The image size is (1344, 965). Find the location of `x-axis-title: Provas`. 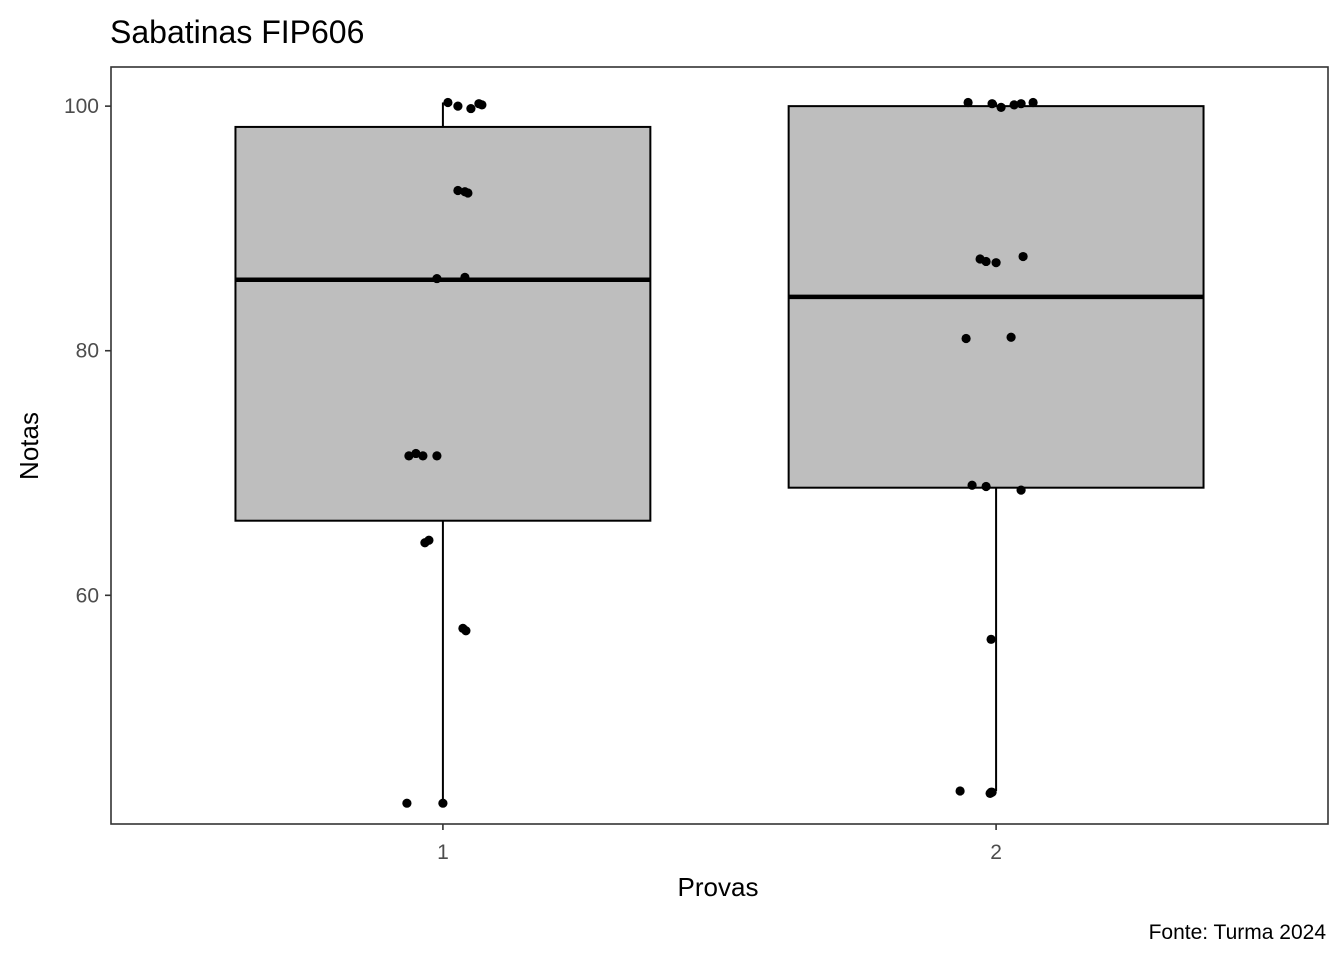

x-axis-title: Provas is located at coordinates (718, 887).